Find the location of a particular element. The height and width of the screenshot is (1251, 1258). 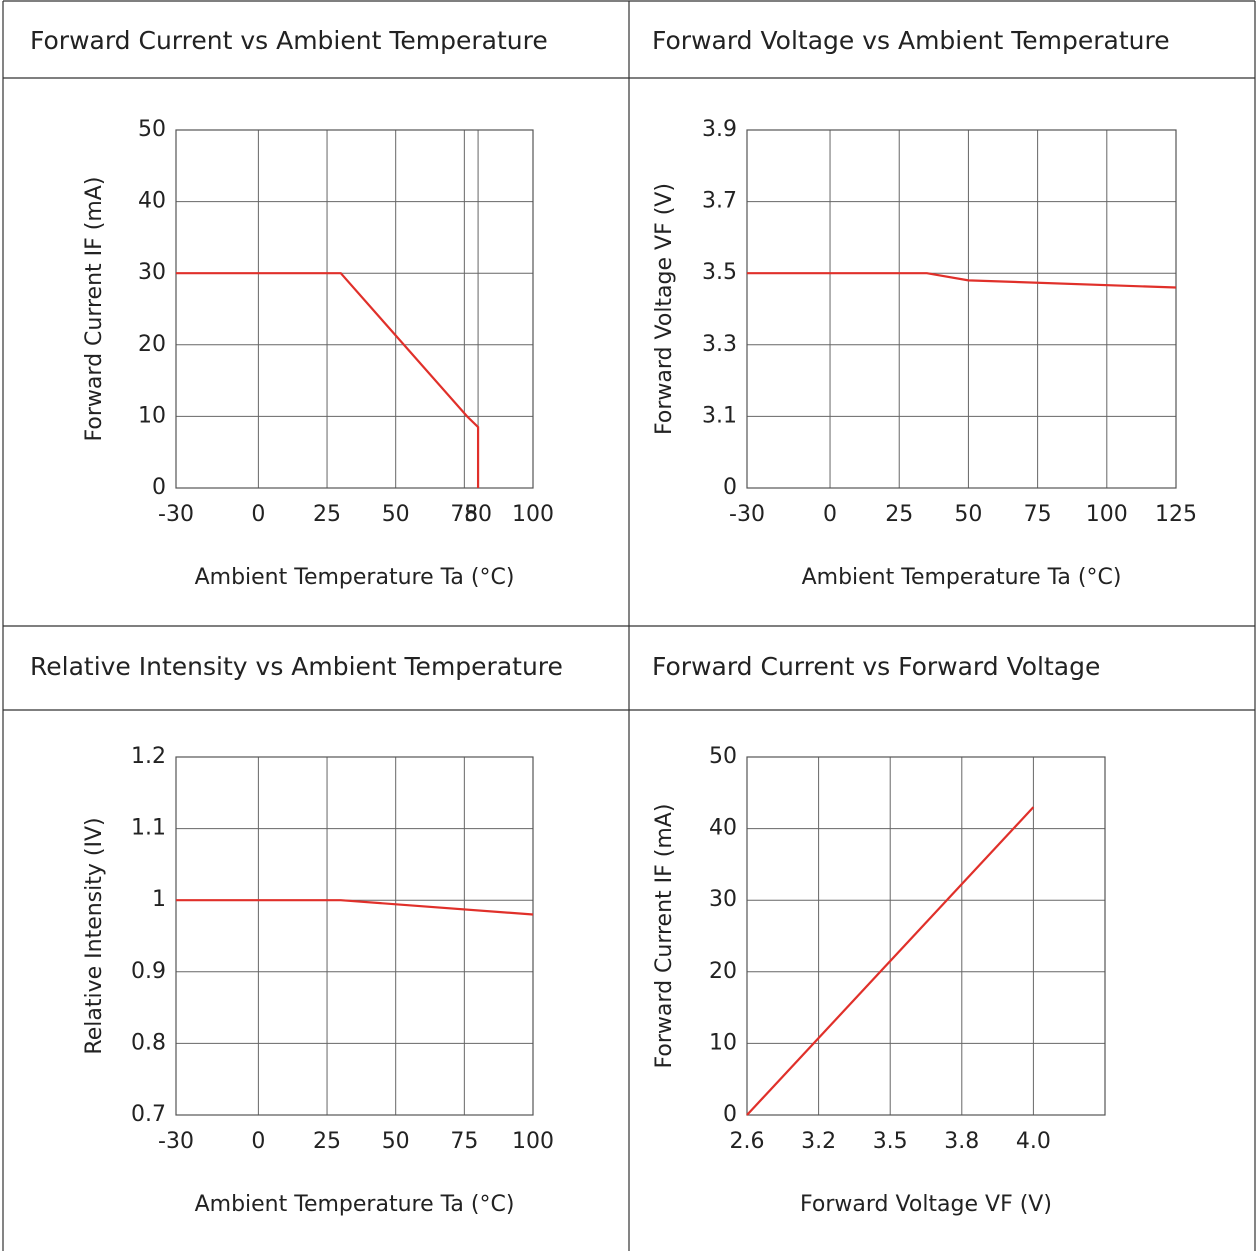

x-tick-label: 4.0 is located at coordinates (1033, 1141).